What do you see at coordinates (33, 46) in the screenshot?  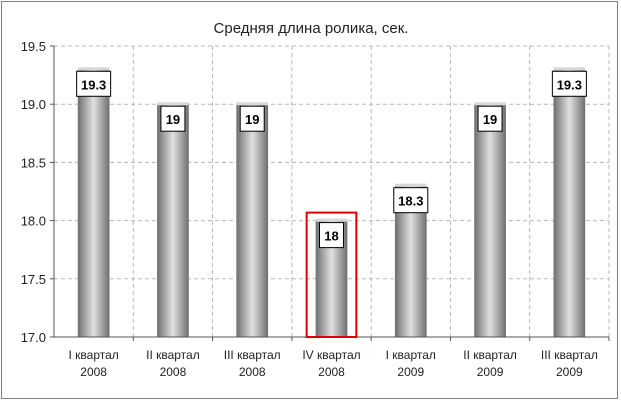 I see `y-tick-label: 19.5` at bounding box center [33, 46].